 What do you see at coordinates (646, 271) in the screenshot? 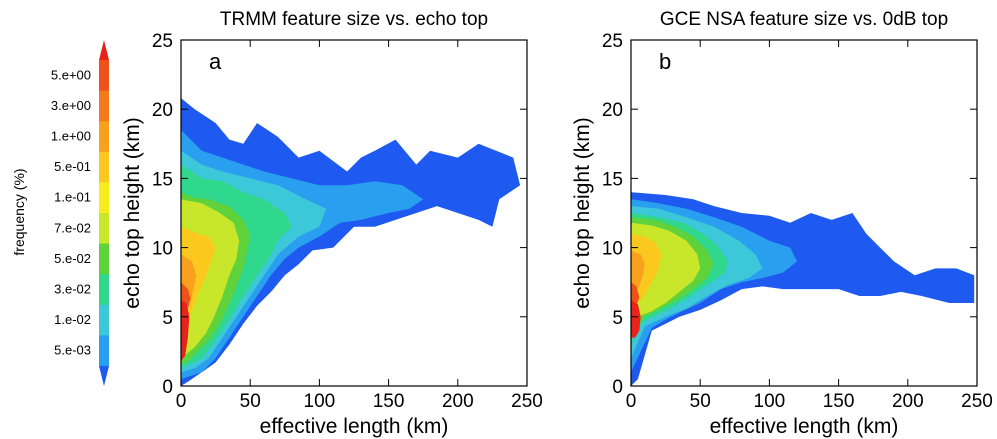
I see `panel-b-contour-0.5` at bounding box center [646, 271].